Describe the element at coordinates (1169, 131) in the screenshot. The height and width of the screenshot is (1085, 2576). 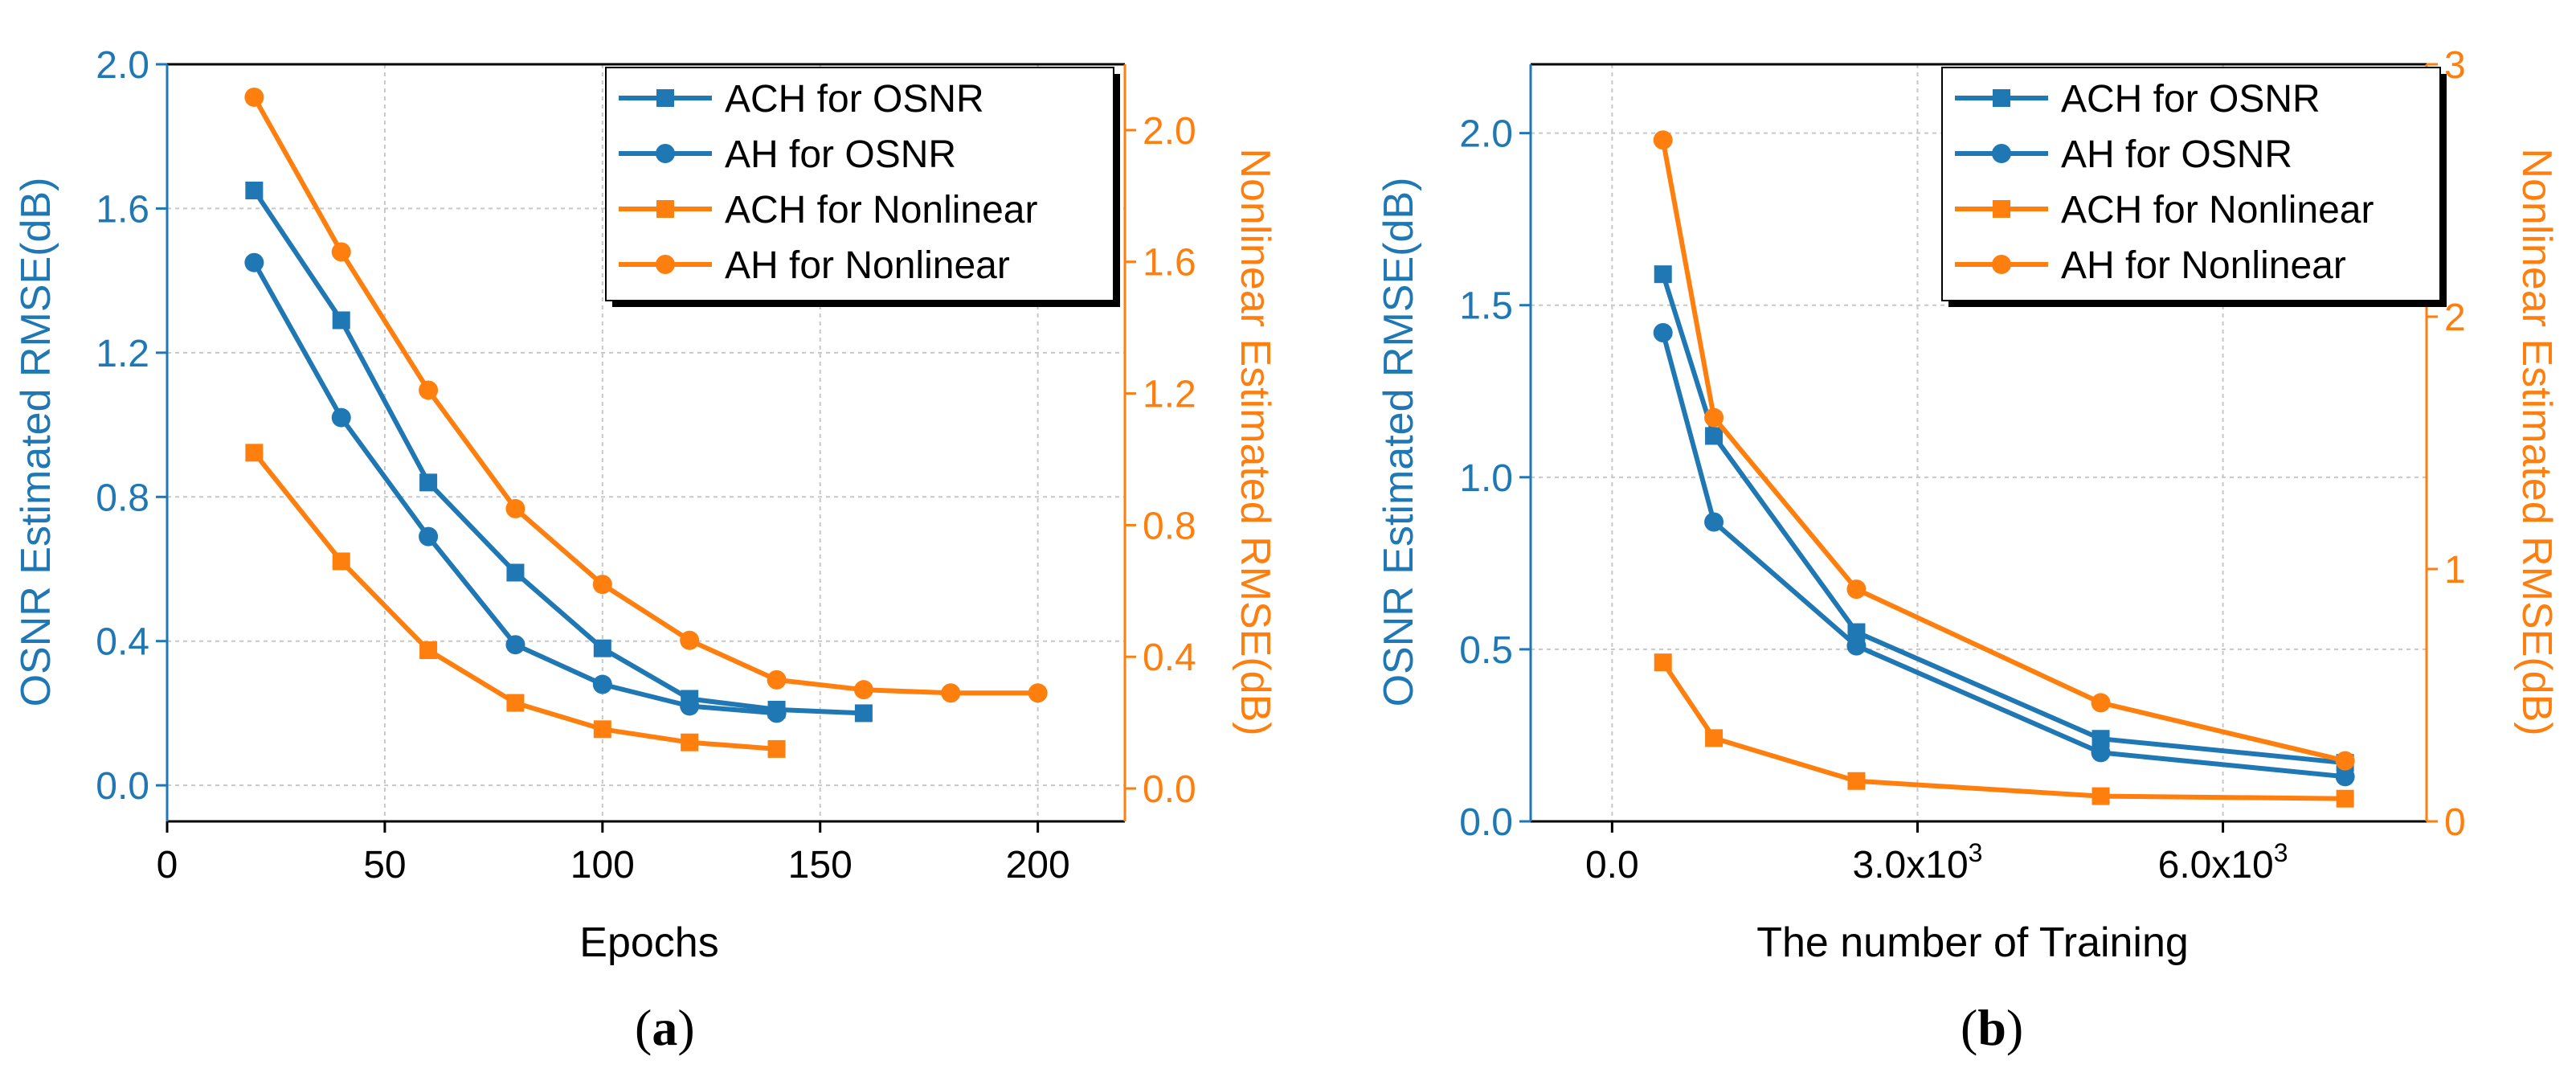
I see `y-right-tick-label: 2.0` at that location.